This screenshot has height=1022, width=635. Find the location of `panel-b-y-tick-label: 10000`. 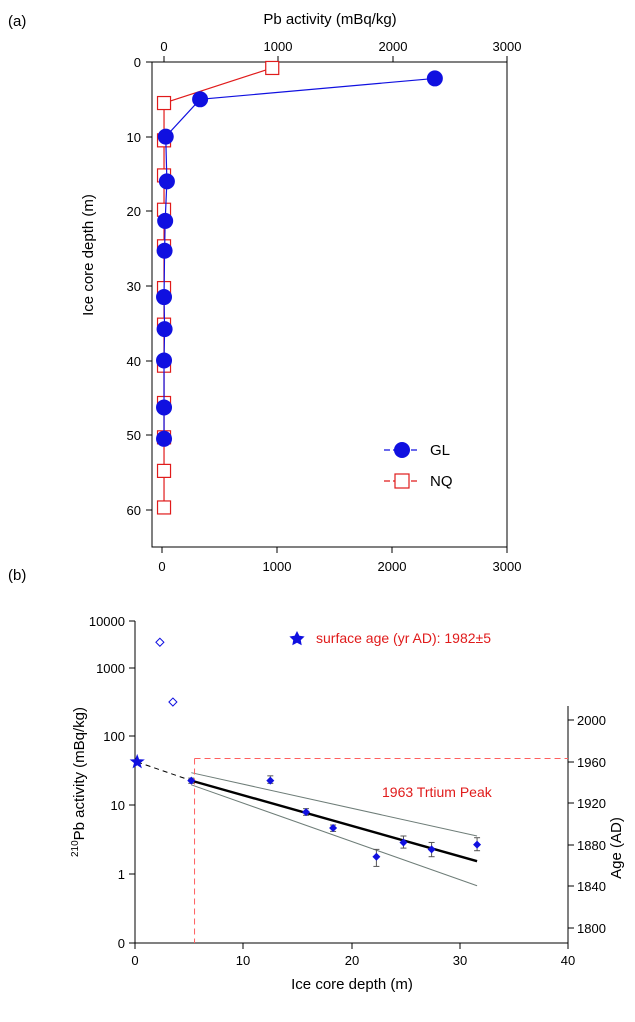

panel-b-y-tick-label: 10000 is located at coordinates (107, 621).